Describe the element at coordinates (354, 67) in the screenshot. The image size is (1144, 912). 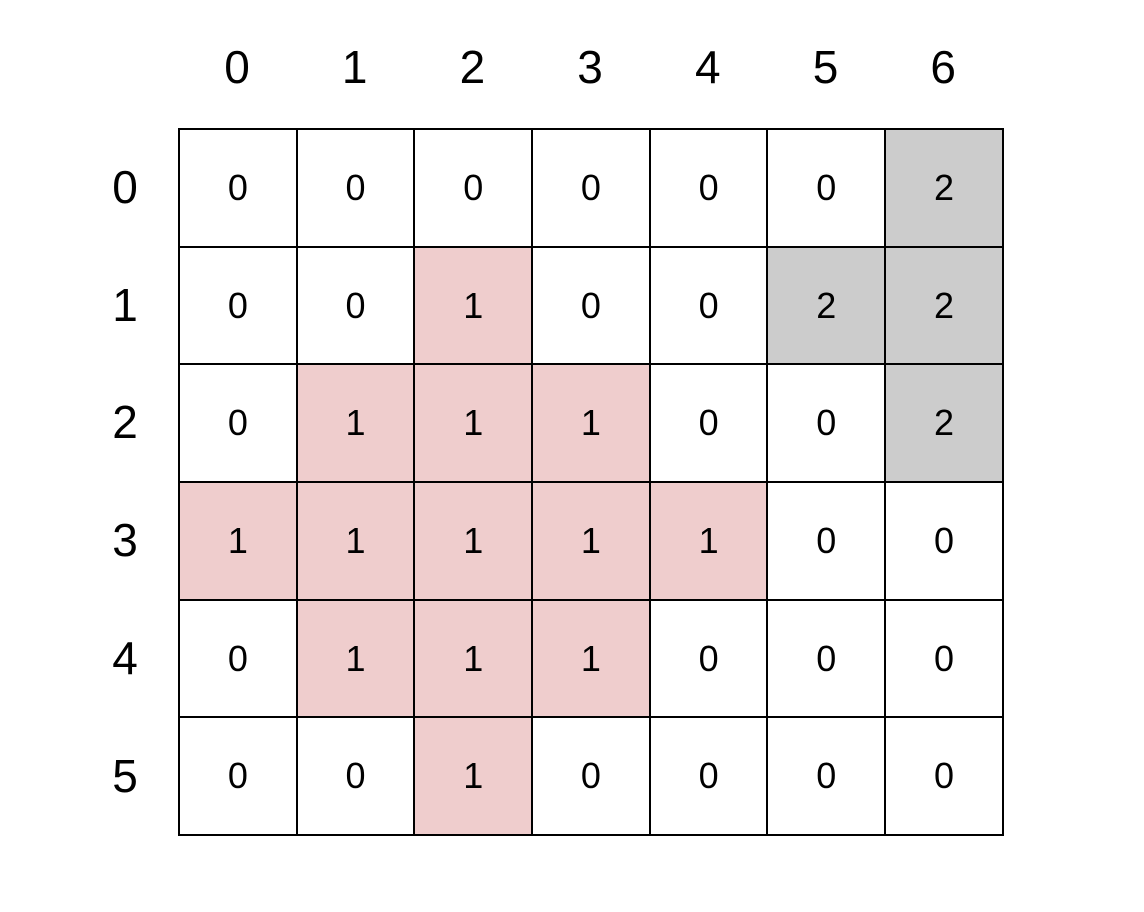
I see `column-label: 1` at that location.